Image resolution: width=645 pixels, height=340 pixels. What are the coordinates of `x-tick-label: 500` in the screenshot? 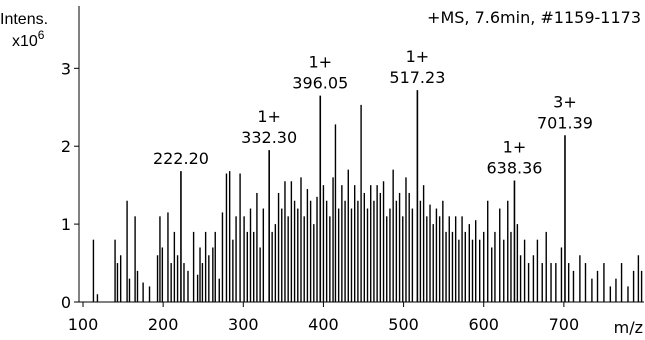 It's located at (403, 324).